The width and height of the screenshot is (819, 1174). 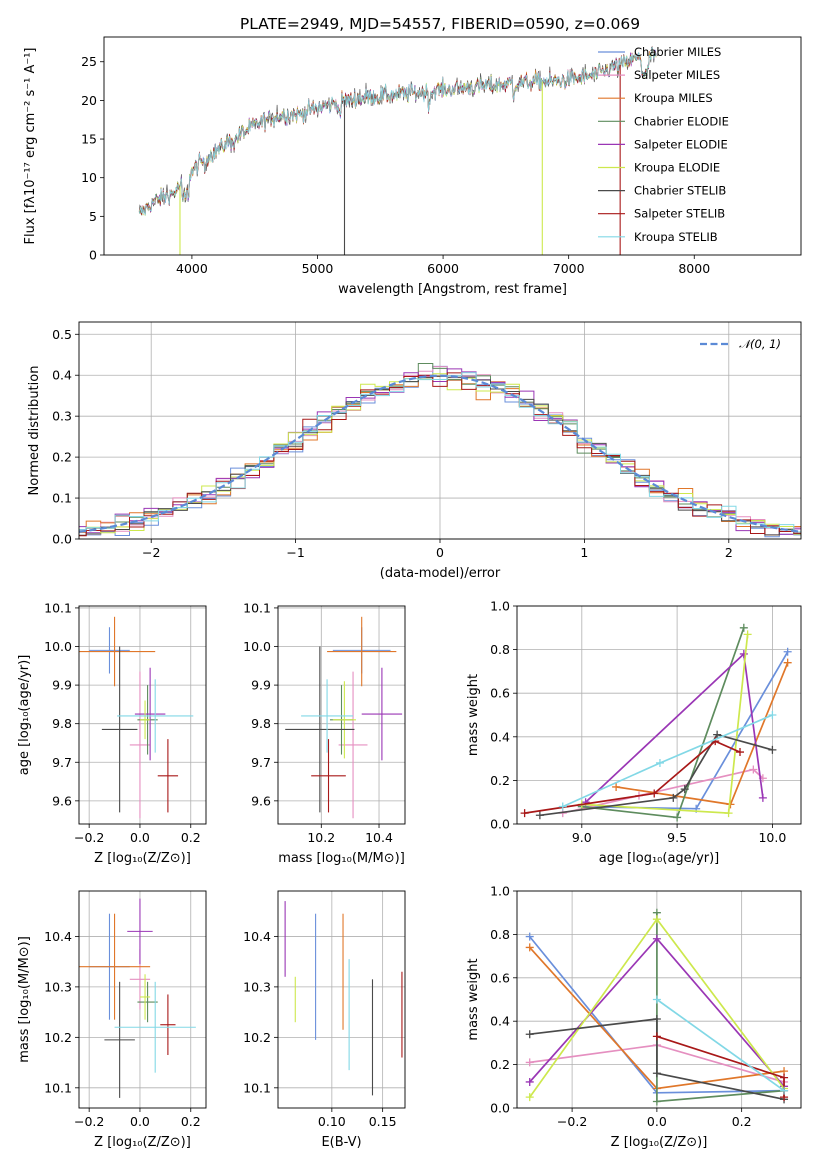 I want to click on tick-label-x: 0.10, so click(x=332, y=1121).